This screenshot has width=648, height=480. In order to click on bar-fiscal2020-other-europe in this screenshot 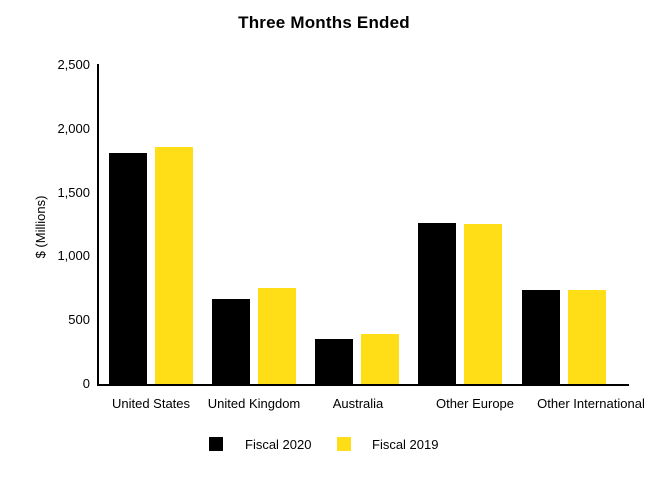, I will do `click(437, 303)`.